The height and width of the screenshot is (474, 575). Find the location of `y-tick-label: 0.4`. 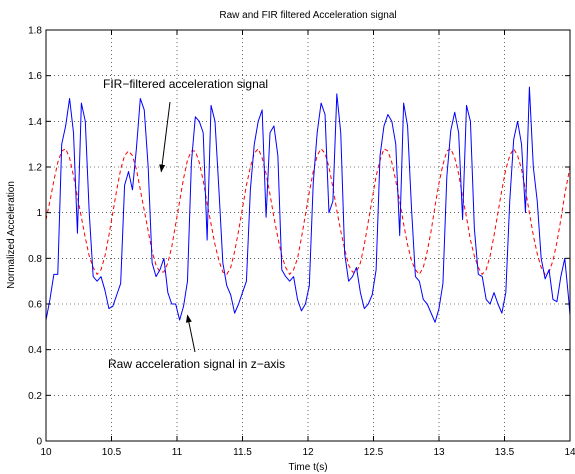

y-tick-label: 0.4 is located at coordinates (35, 350).